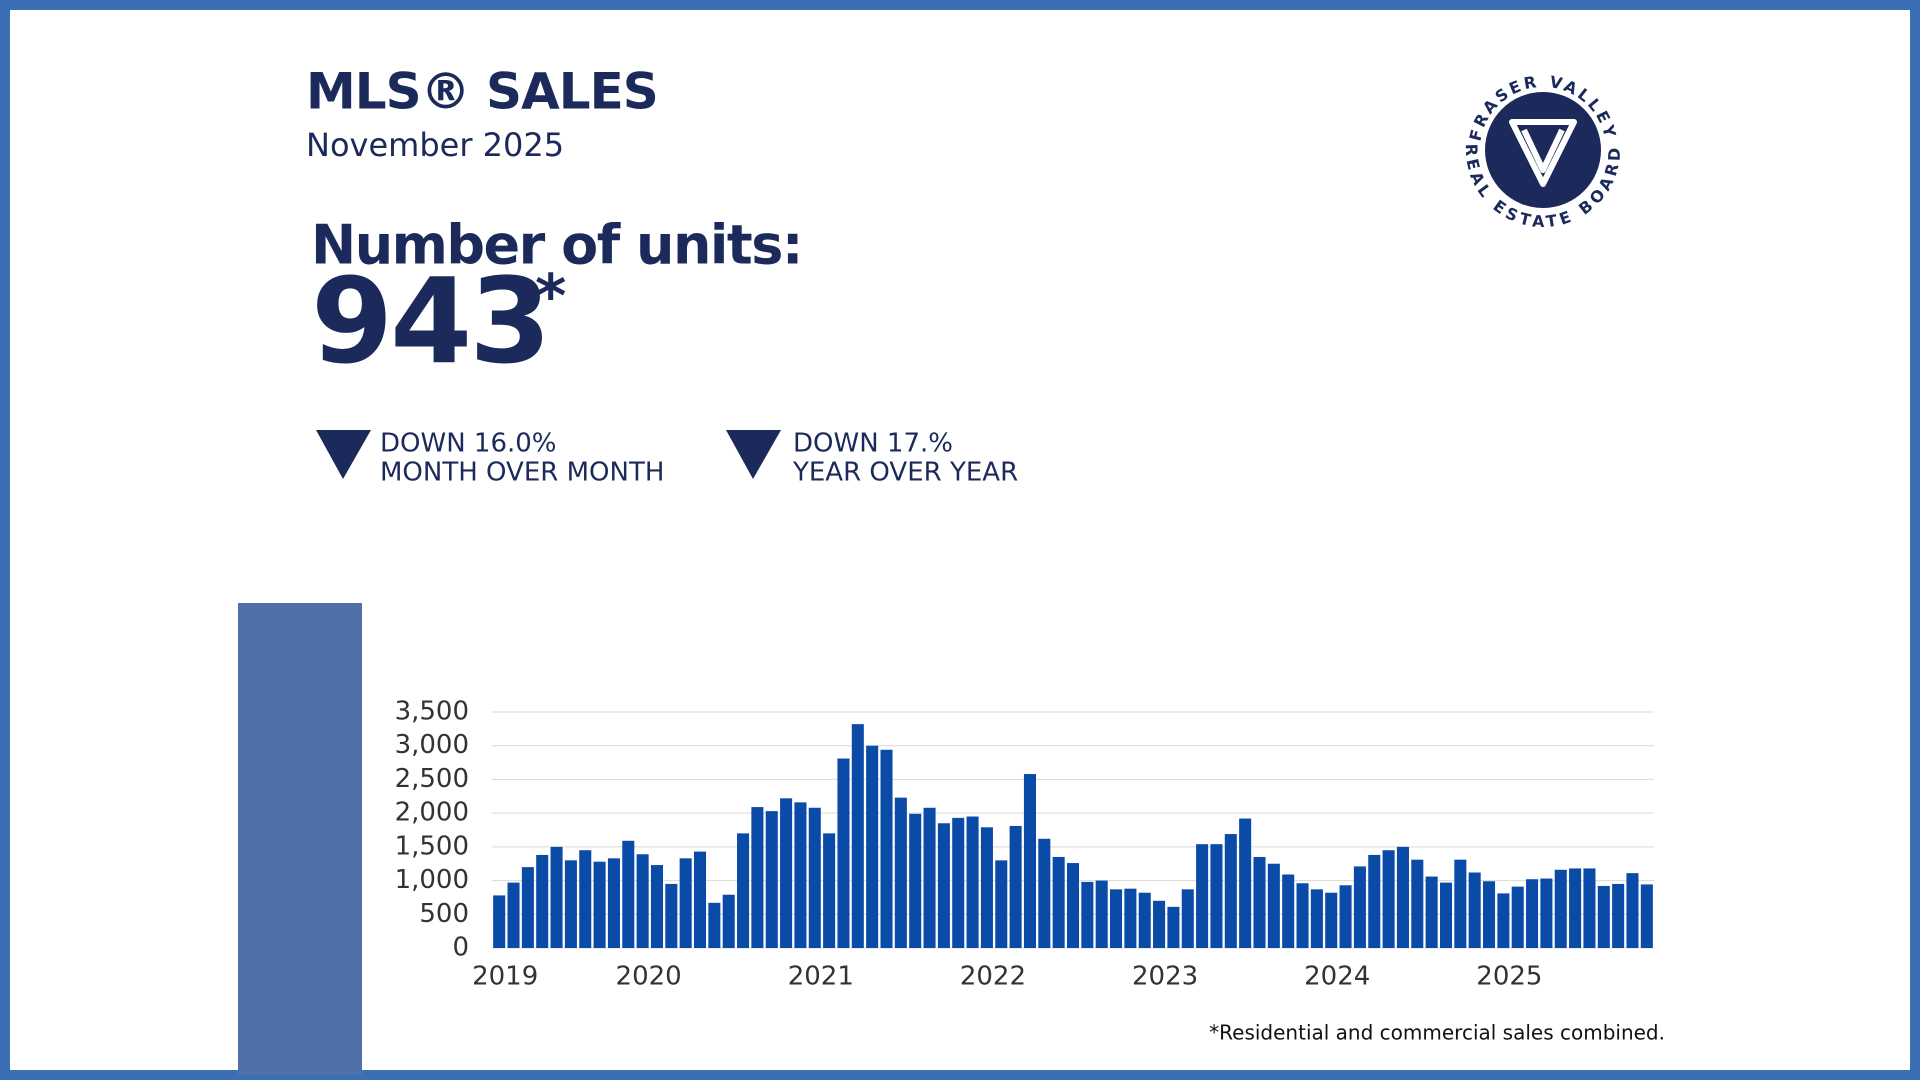 This screenshot has height=1080, width=1920. I want to click on x-tick-label: 2021, so click(821, 977).